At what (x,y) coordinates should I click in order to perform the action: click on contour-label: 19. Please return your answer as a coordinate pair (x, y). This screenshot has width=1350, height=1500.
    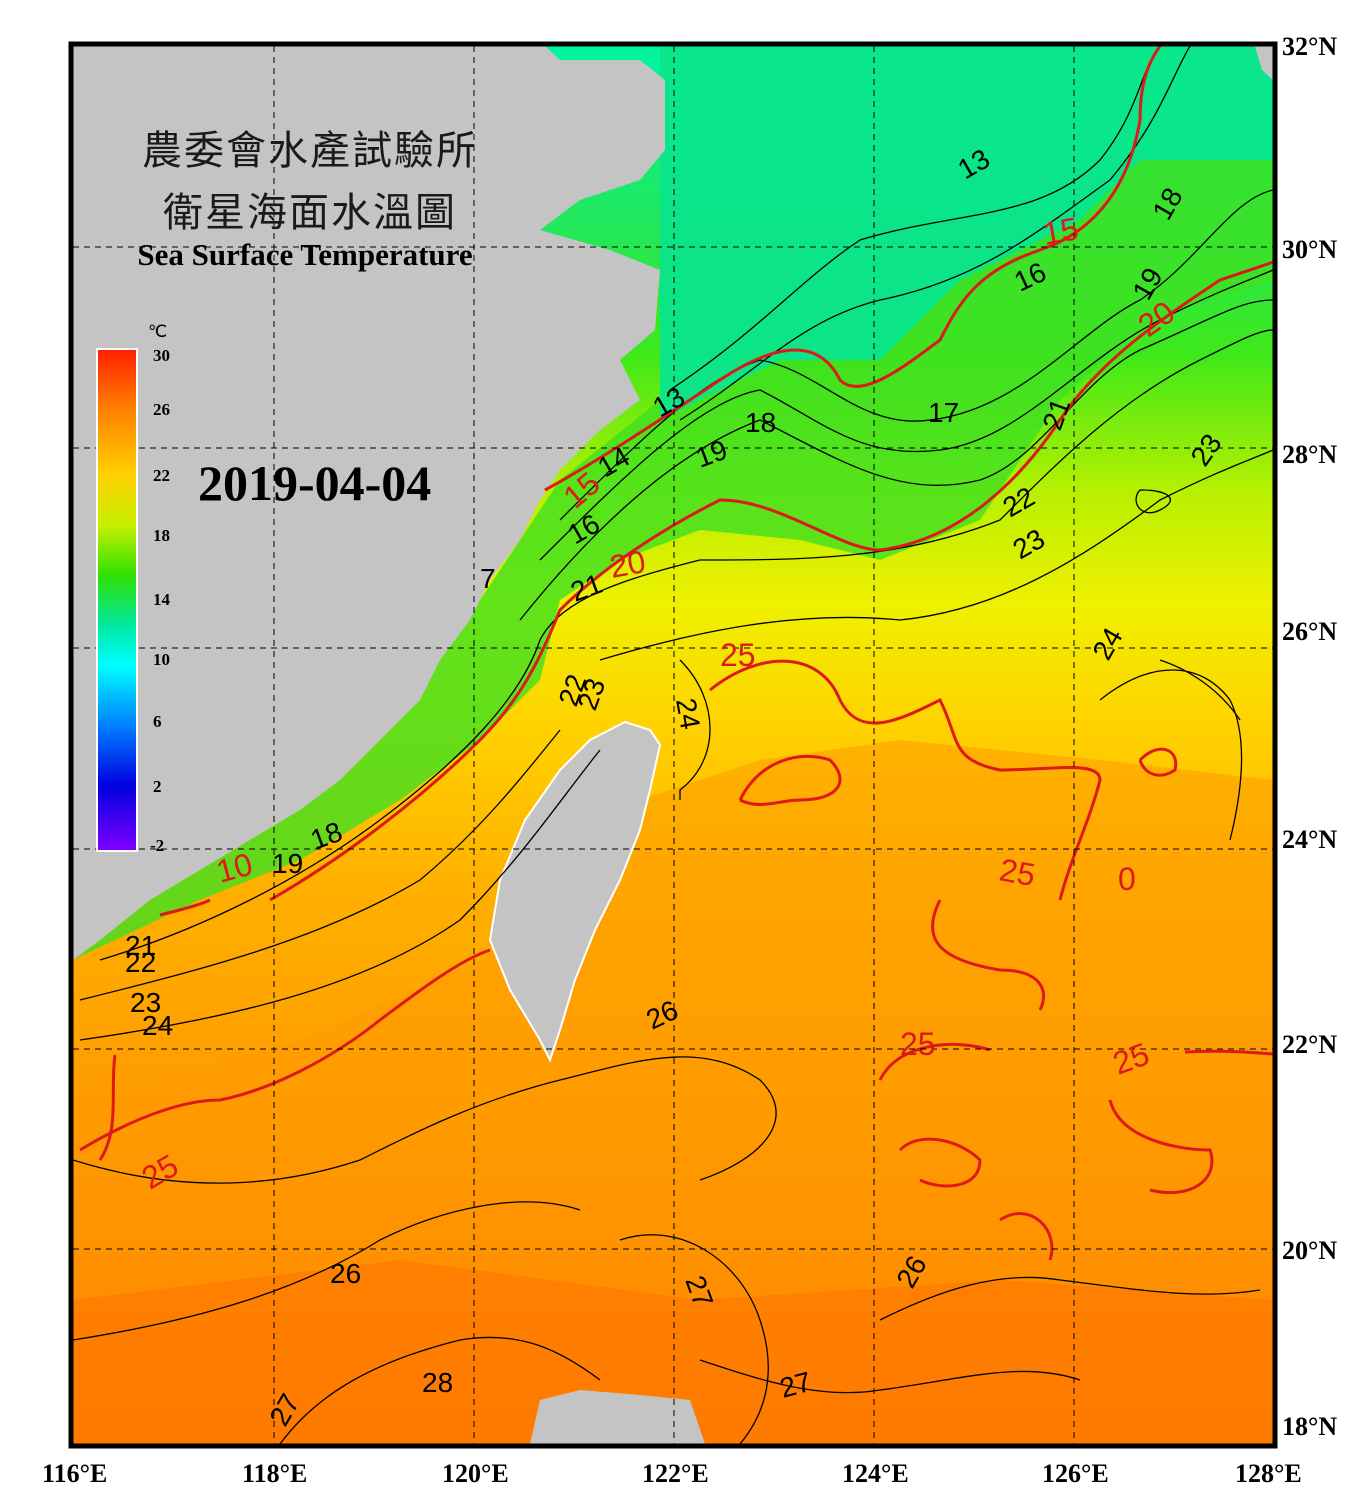
    Looking at the image, I should click on (287, 863).